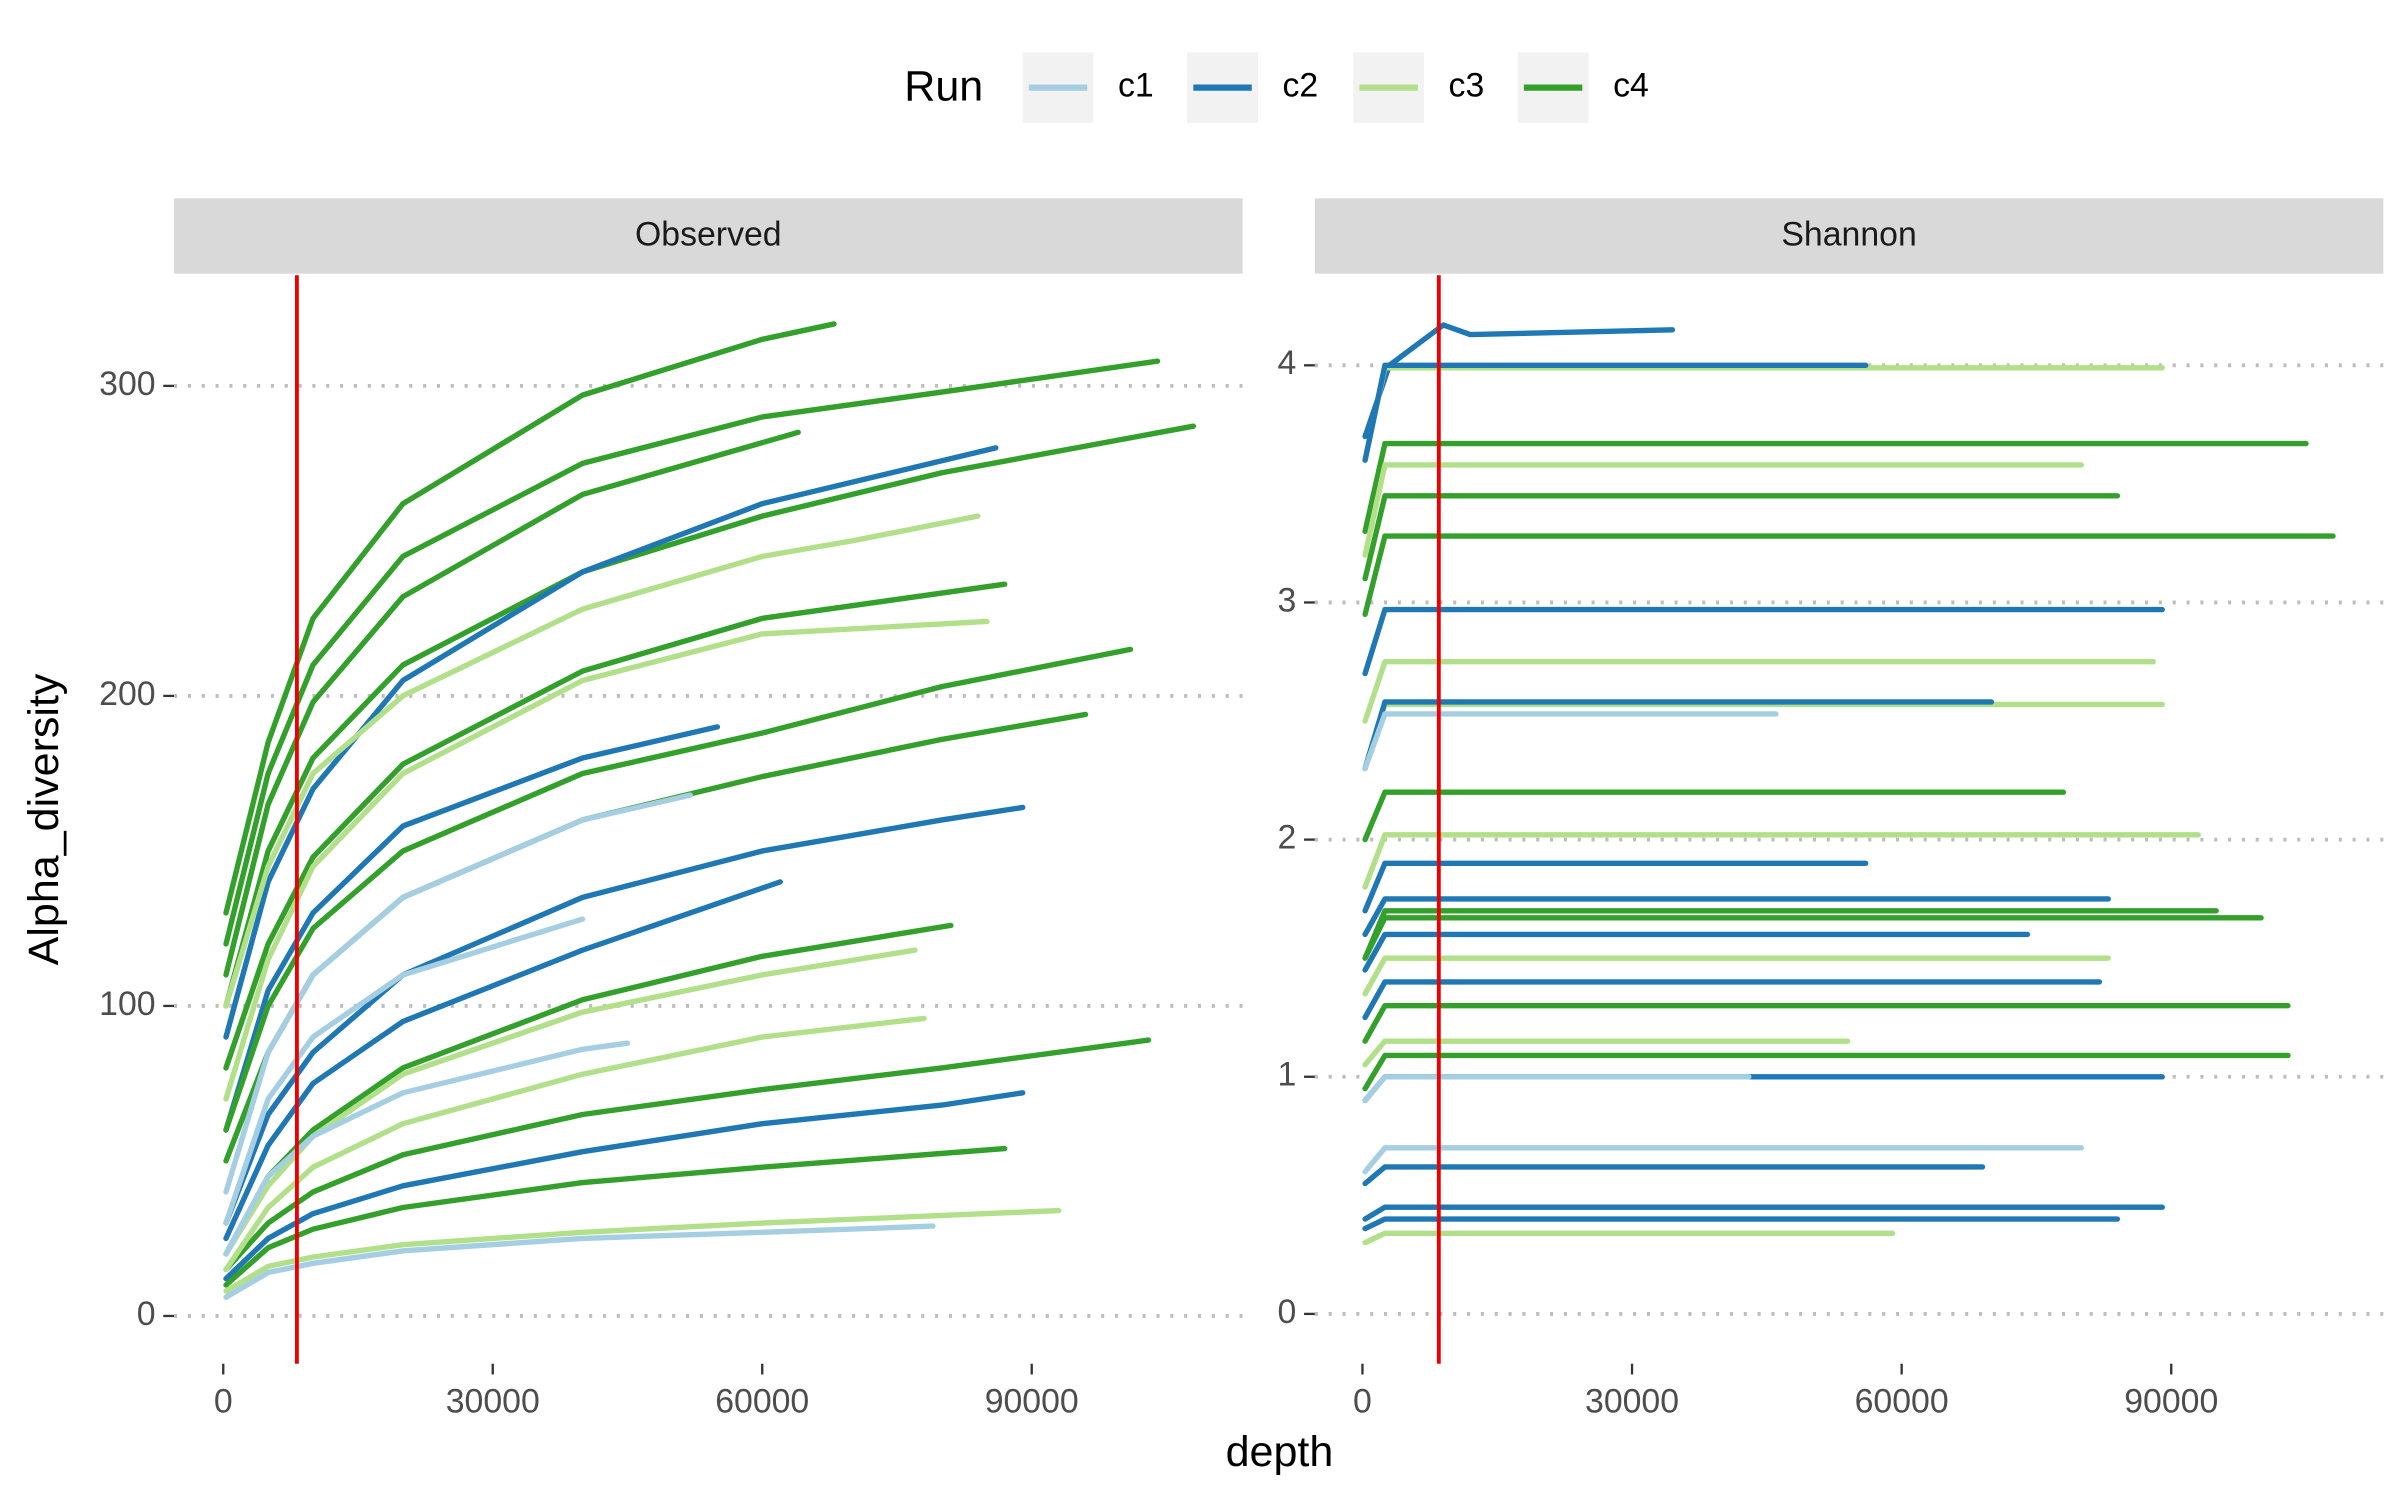 This screenshot has height=1499, width=2399. Describe the element at coordinates (1287, 600) in the screenshot. I see `y-tick-label: 3` at that location.